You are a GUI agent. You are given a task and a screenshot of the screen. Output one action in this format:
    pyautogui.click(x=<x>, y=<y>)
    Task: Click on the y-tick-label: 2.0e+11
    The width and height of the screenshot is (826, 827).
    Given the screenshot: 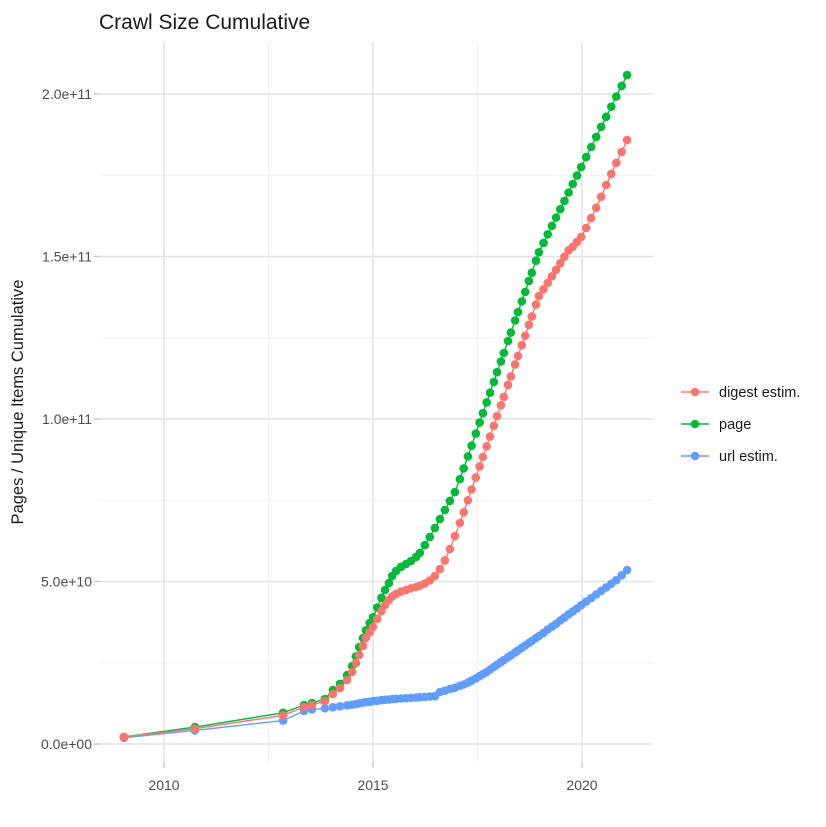 What is the action you would take?
    pyautogui.click(x=67, y=94)
    